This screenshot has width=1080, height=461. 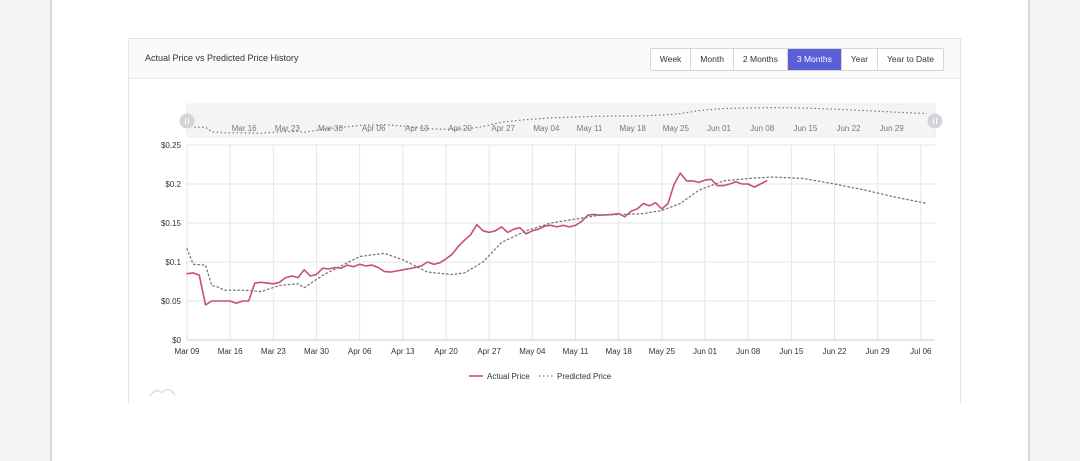 What do you see at coordinates (171, 145) in the screenshot?
I see `y-tick-label: $0.25` at bounding box center [171, 145].